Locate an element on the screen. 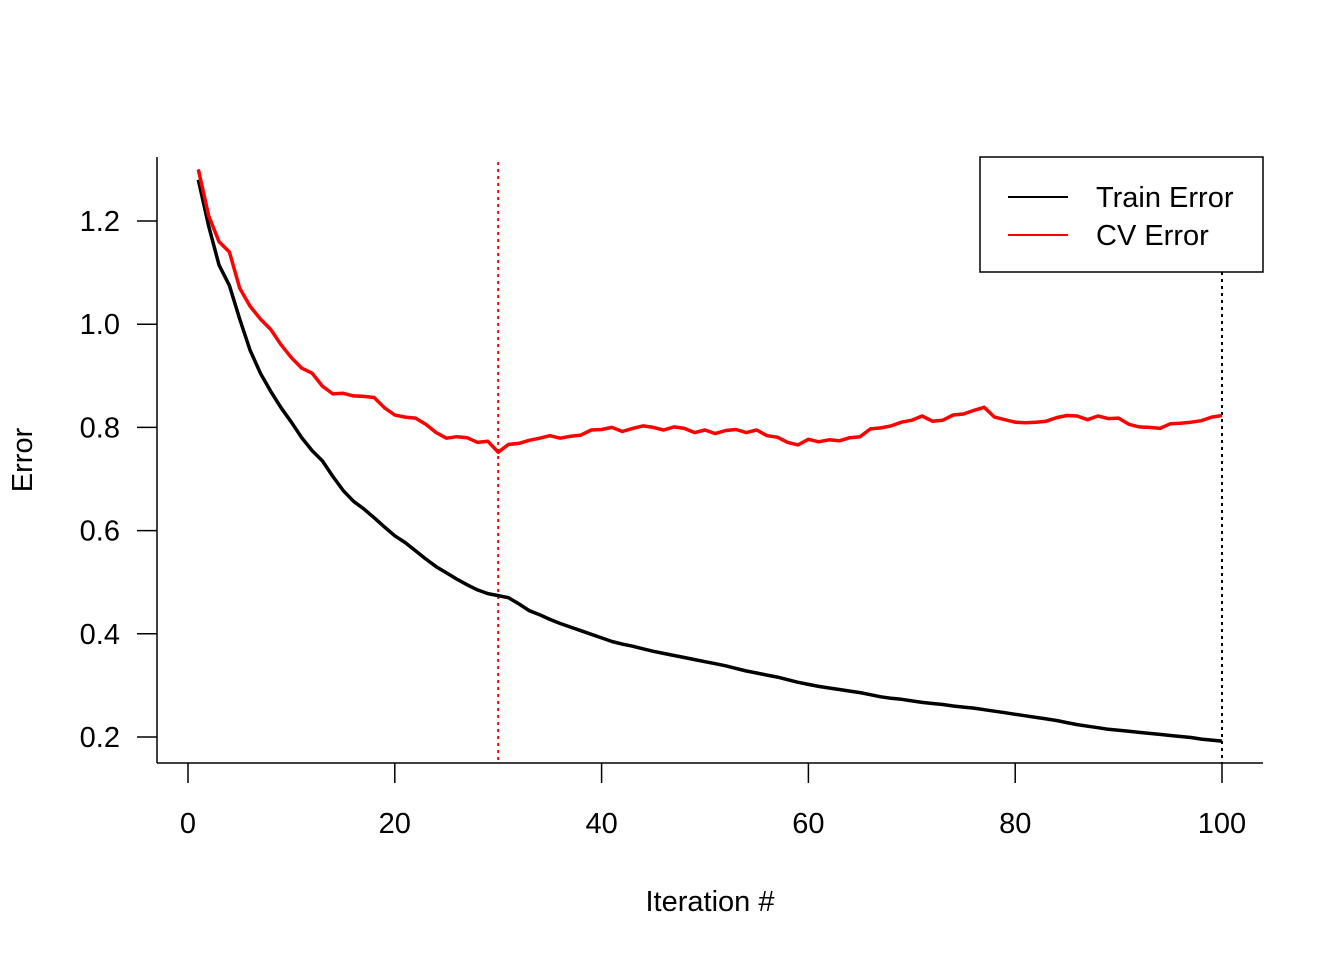 The height and width of the screenshot is (960, 1344). legend-box is located at coordinates (1121, 214).